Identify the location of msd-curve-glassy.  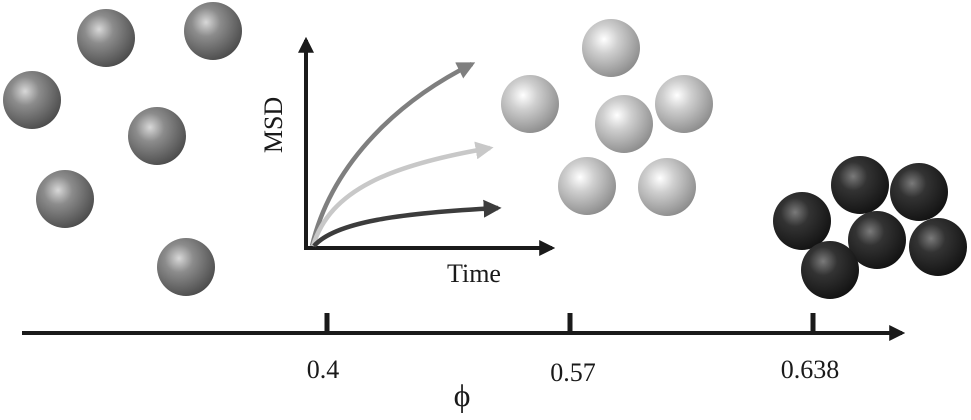
(402, 194).